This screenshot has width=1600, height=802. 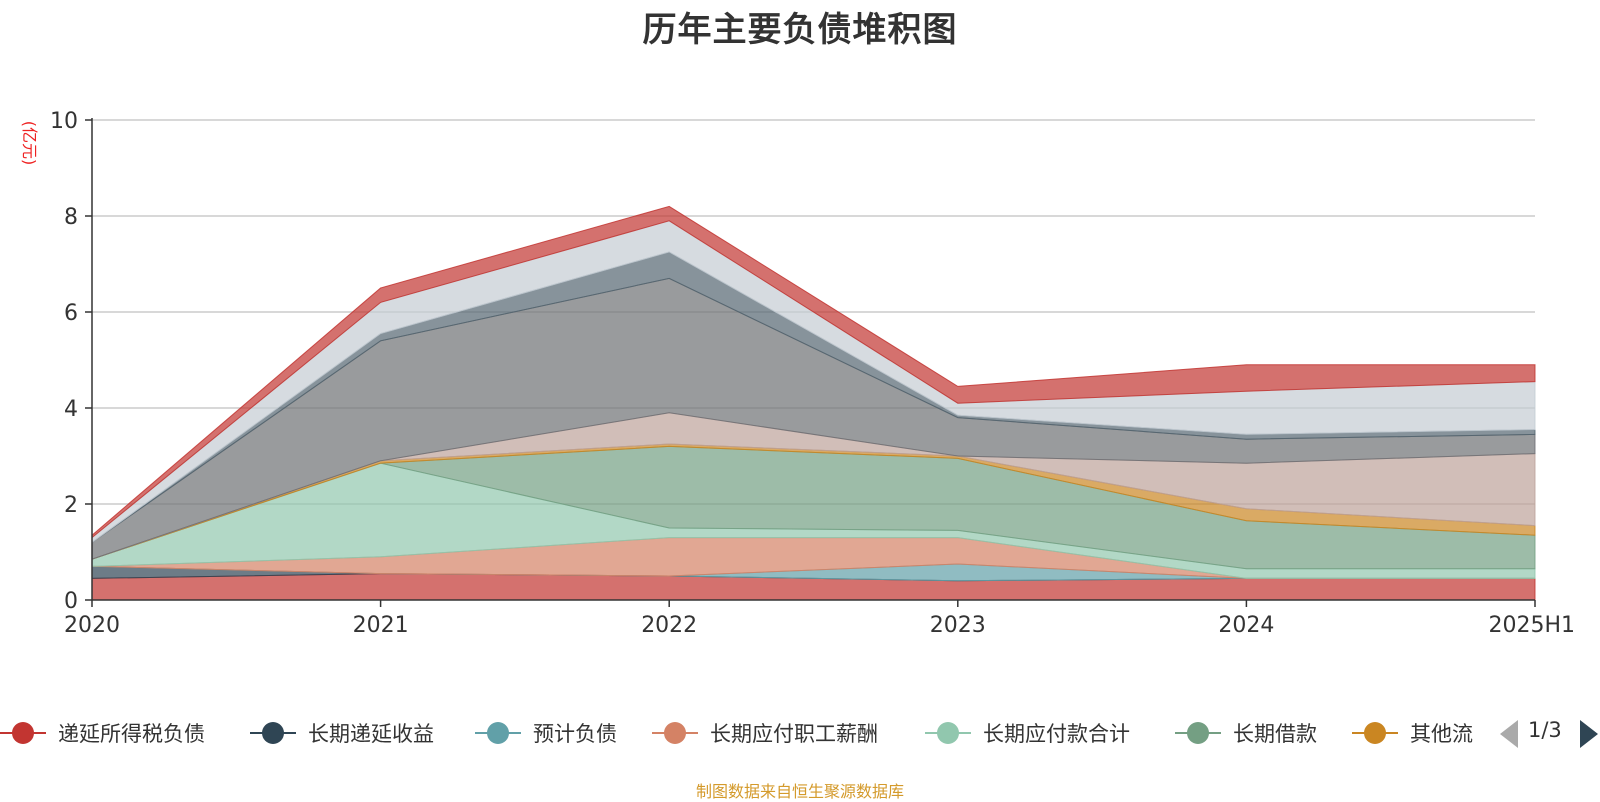 What do you see at coordinates (575, 734) in the screenshot?
I see `legend-label: 预计负债` at bounding box center [575, 734].